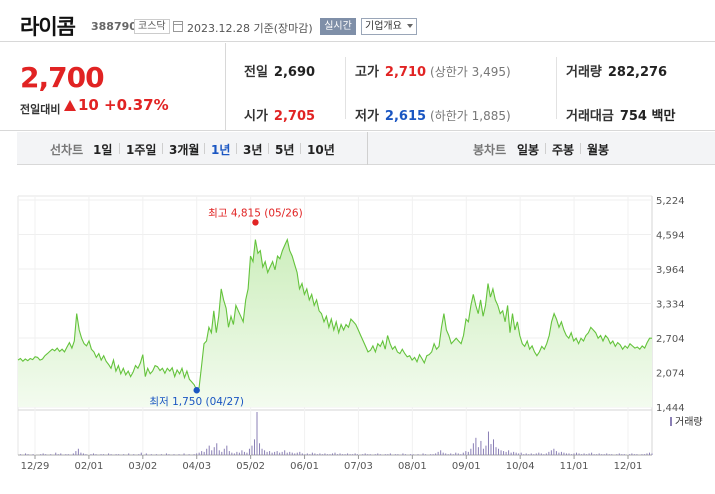  Describe the element at coordinates (279, 114) in the screenshot. I see `open-cell: 시가 2,705` at that location.